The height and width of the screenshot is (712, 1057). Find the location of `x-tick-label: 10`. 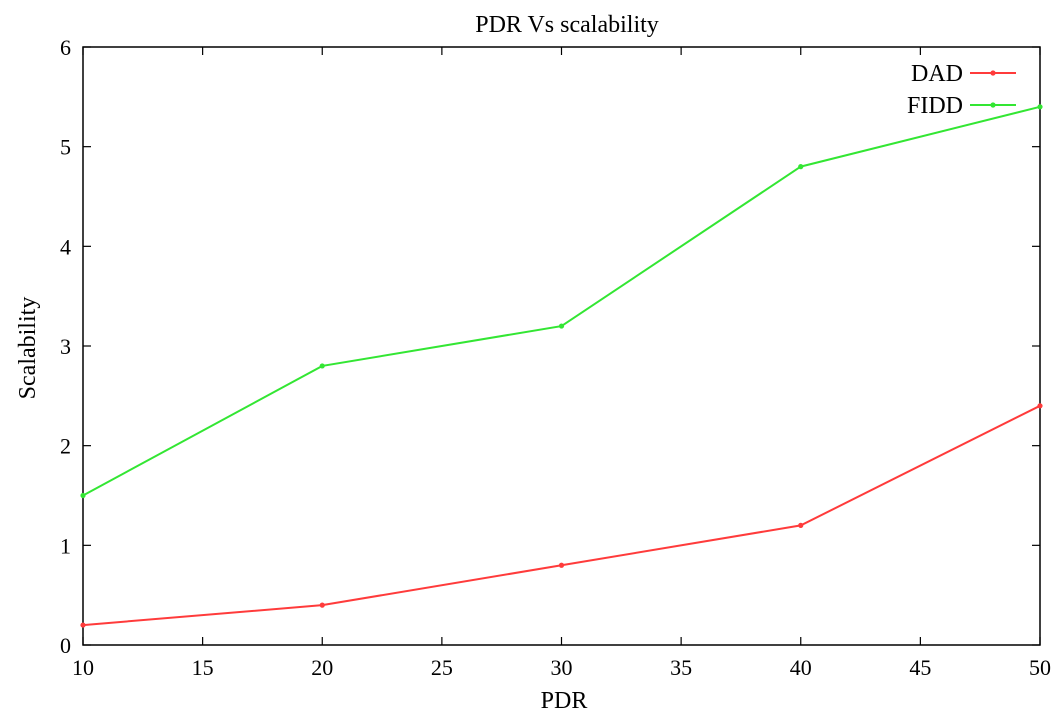

x-tick-label: 10 is located at coordinates (83, 667).